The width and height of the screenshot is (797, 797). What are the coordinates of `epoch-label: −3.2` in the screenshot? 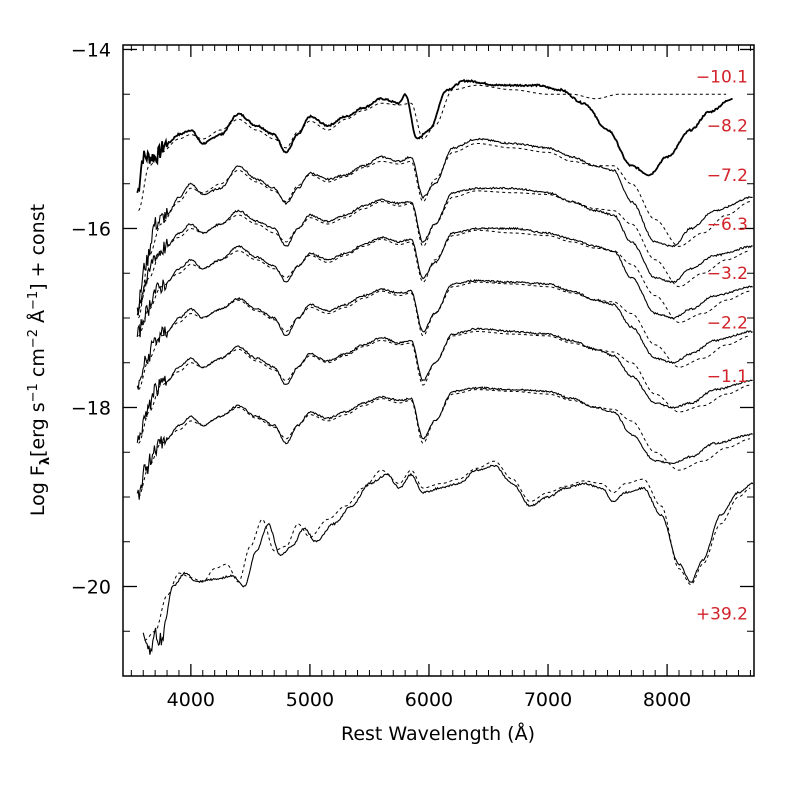 It's located at (727, 274).